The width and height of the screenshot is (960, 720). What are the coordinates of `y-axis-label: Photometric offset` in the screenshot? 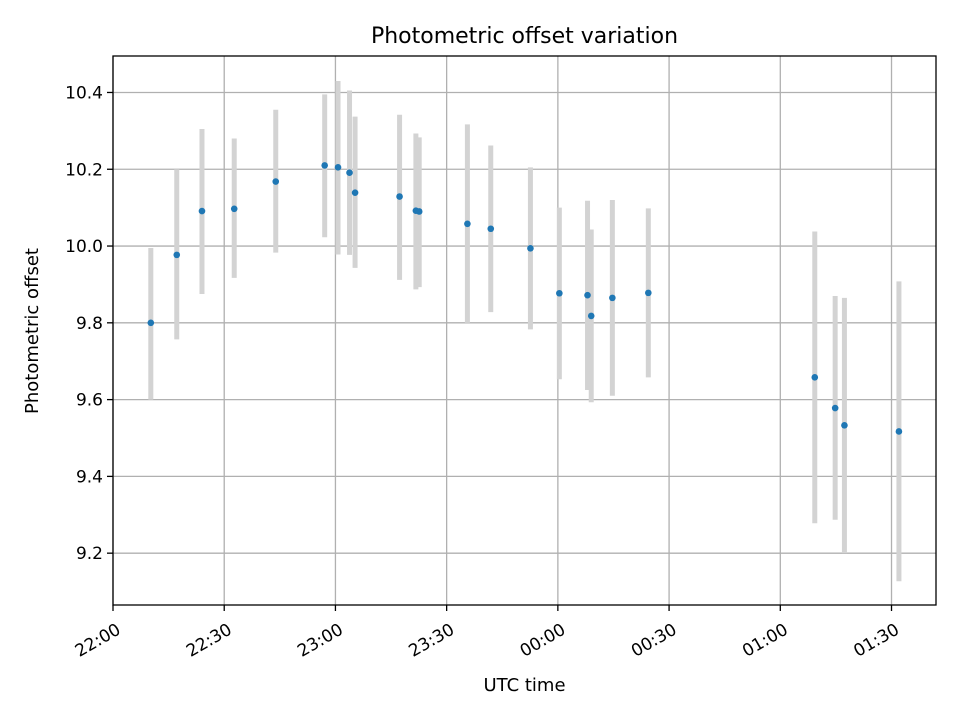 It's located at (32, 331).